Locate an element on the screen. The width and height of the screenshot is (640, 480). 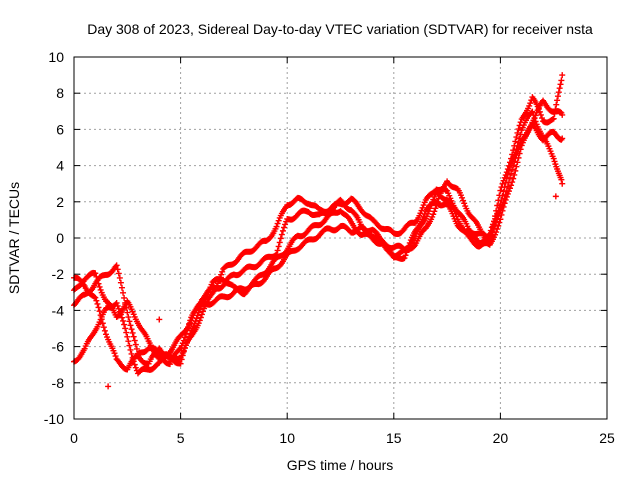
x-tick-label: 0 is located at coordinates (74, 438).